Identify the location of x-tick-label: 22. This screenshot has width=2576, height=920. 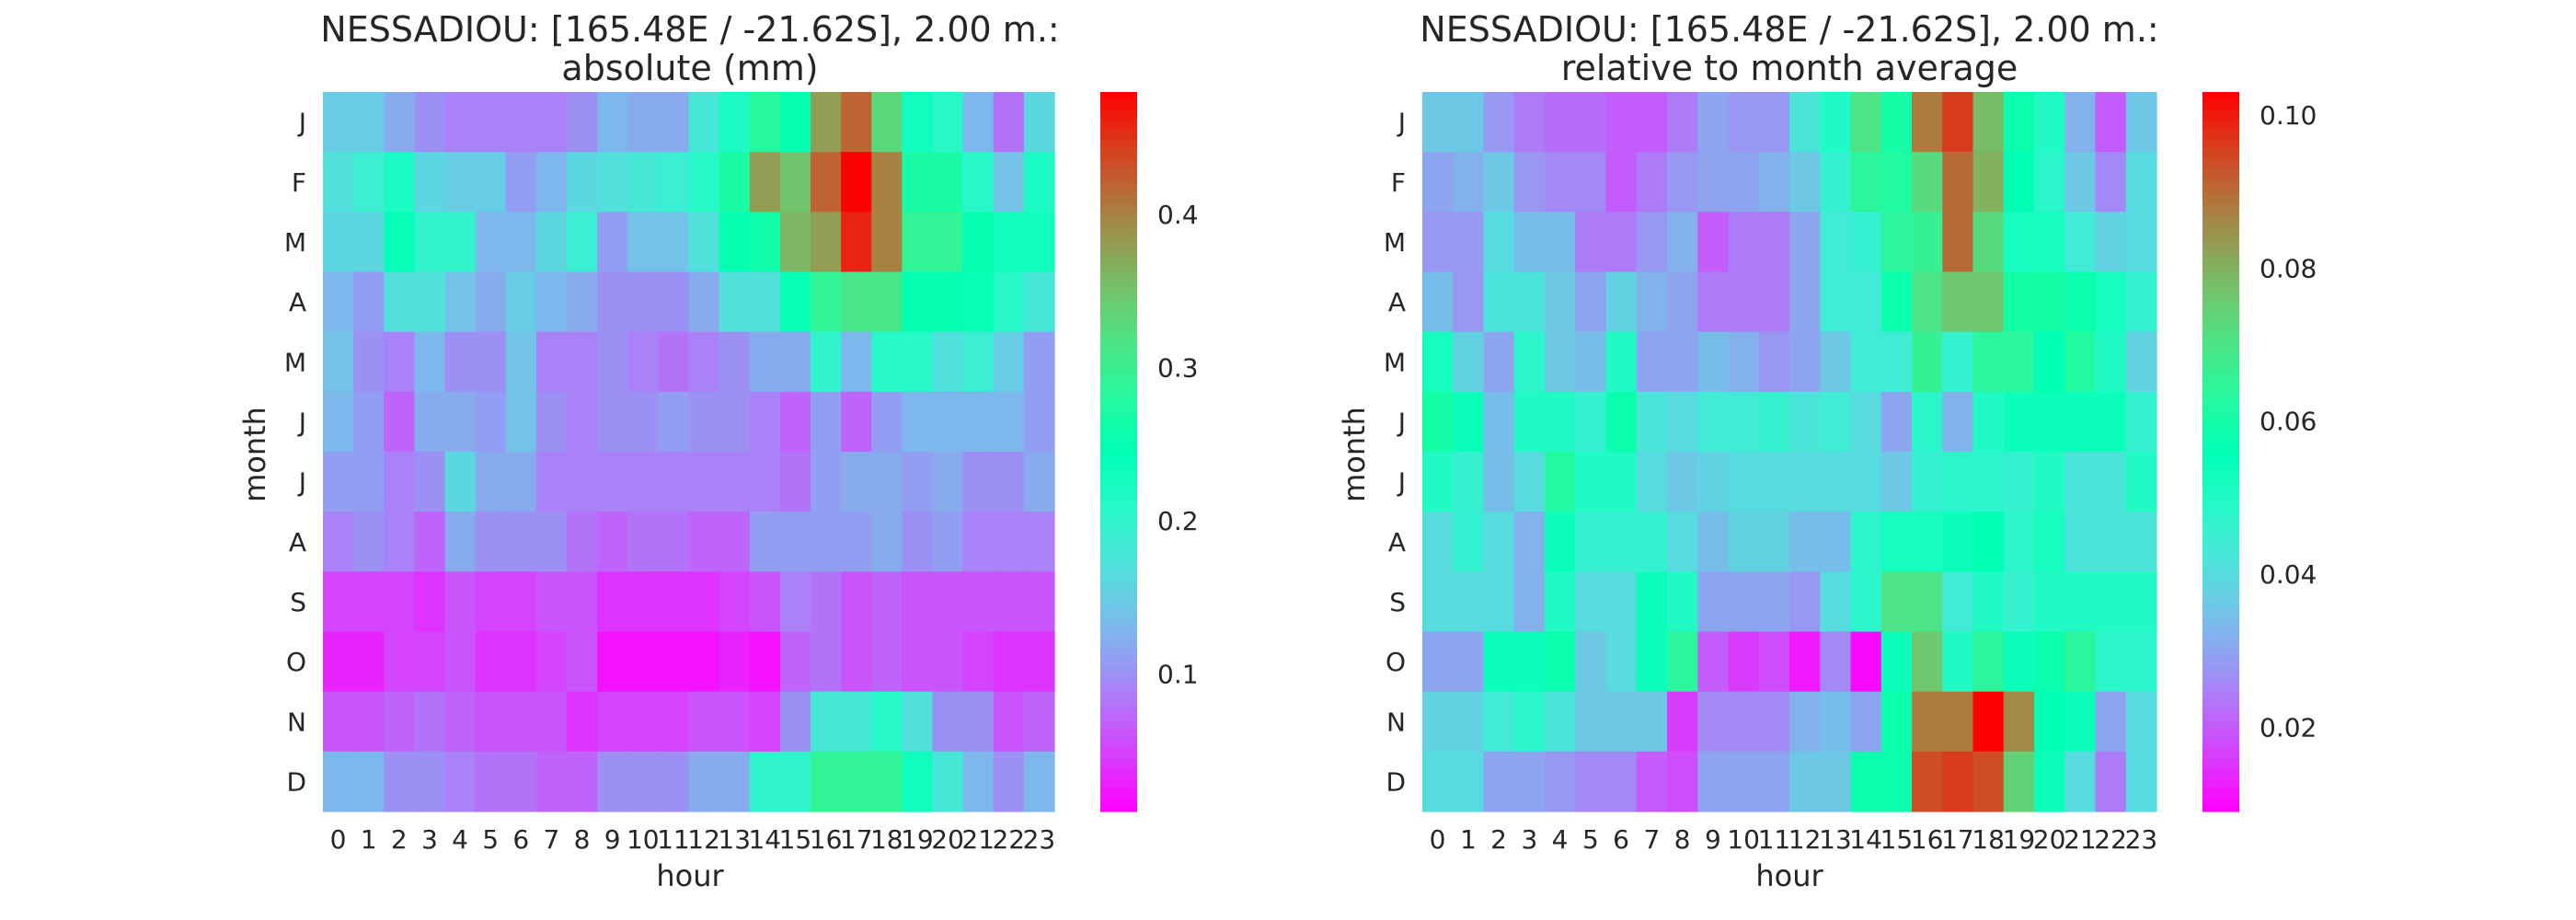
(1008, 839).